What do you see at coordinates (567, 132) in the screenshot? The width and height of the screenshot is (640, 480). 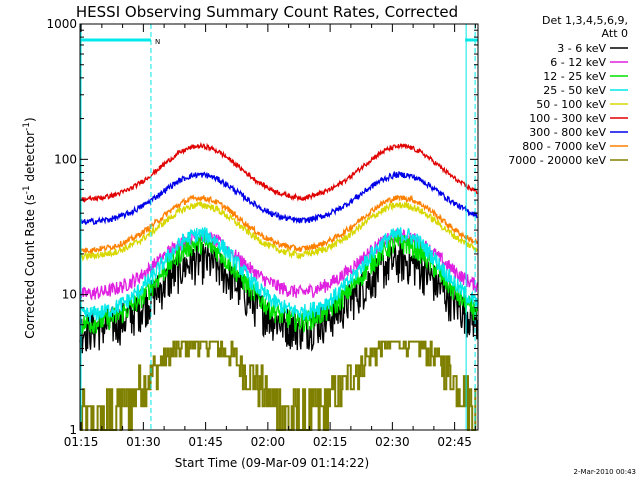 I see `legend-label: 300 - 800 keV` at bounding box center [567, 132].